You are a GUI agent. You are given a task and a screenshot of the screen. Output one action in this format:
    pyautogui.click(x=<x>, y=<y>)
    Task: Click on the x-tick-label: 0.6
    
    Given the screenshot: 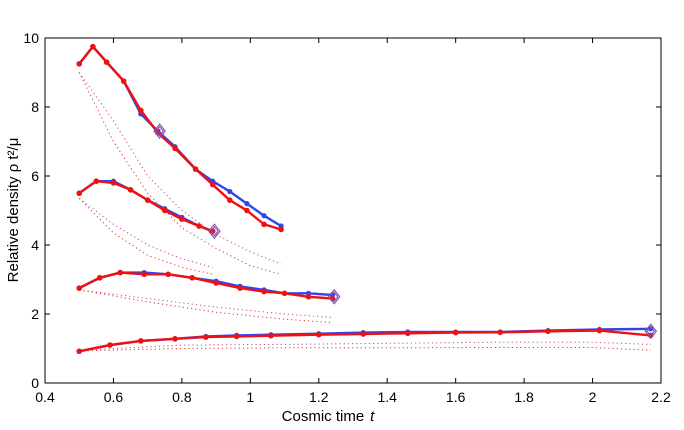 What is the action you would take?
    pyautogui.click(x=114, y=397)
    